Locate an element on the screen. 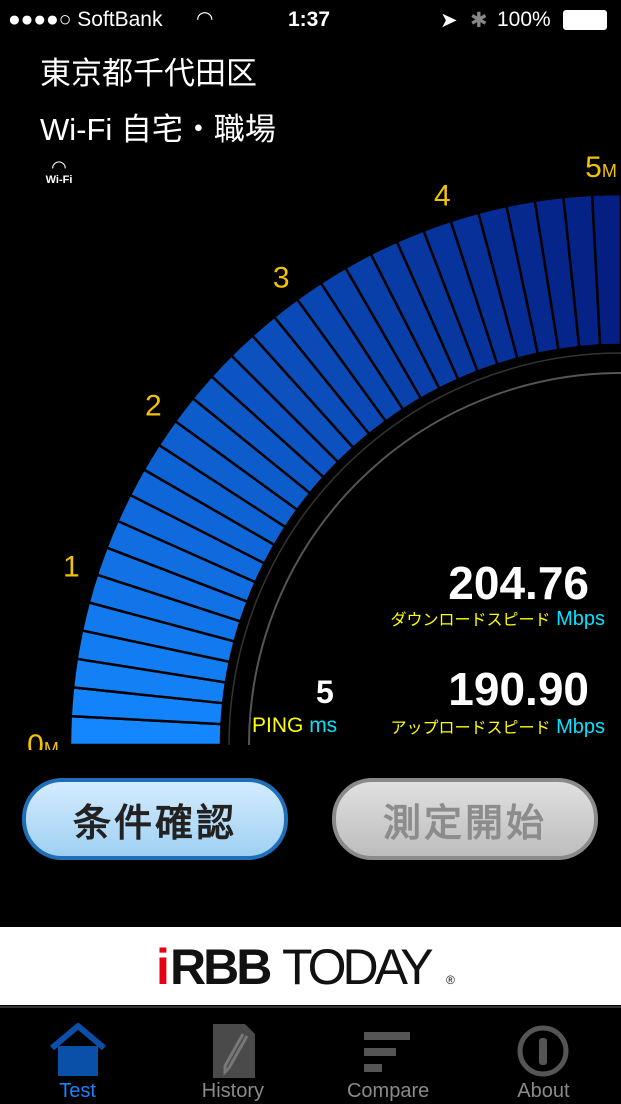 The width and height of the screenshot is (621, 1104). bars-icon is located at coordinates (387, 1052).